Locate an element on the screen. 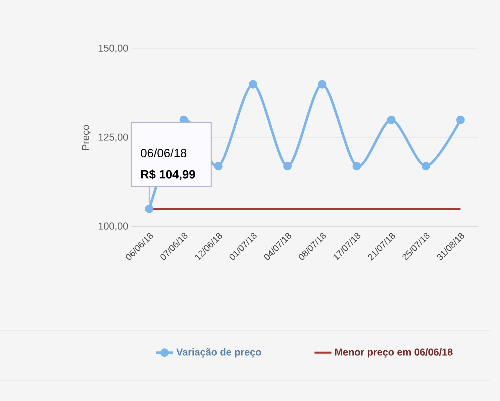  y-axis-title: Preço is located at coordinates (87, 137).